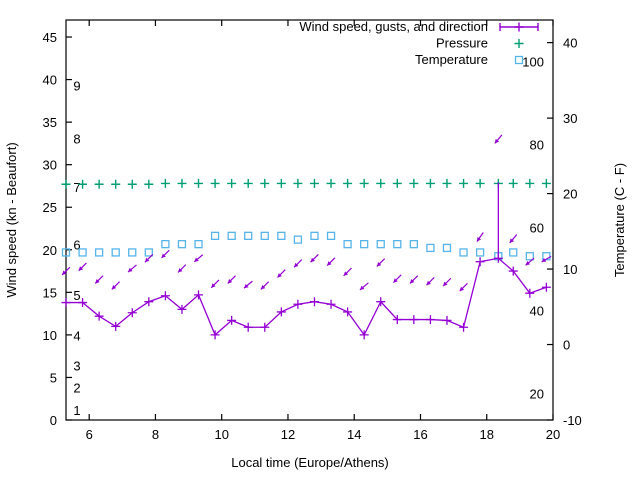 This screenshot has height=480, width=640. I want to click on legend-label: Pressure, so click(462, 43).